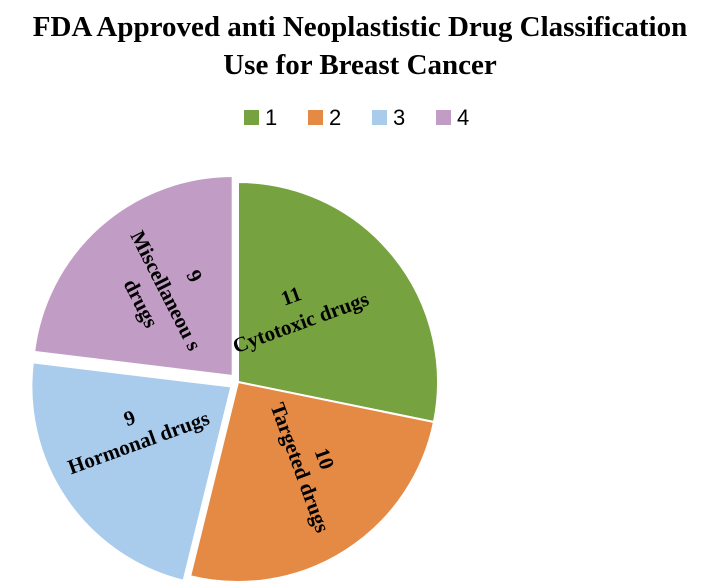  What do you see at coordinates (360, 65) in the screenshot?
I see `chart-subtitle: Use for Breast Cancer` at bounding box center [360, 65].